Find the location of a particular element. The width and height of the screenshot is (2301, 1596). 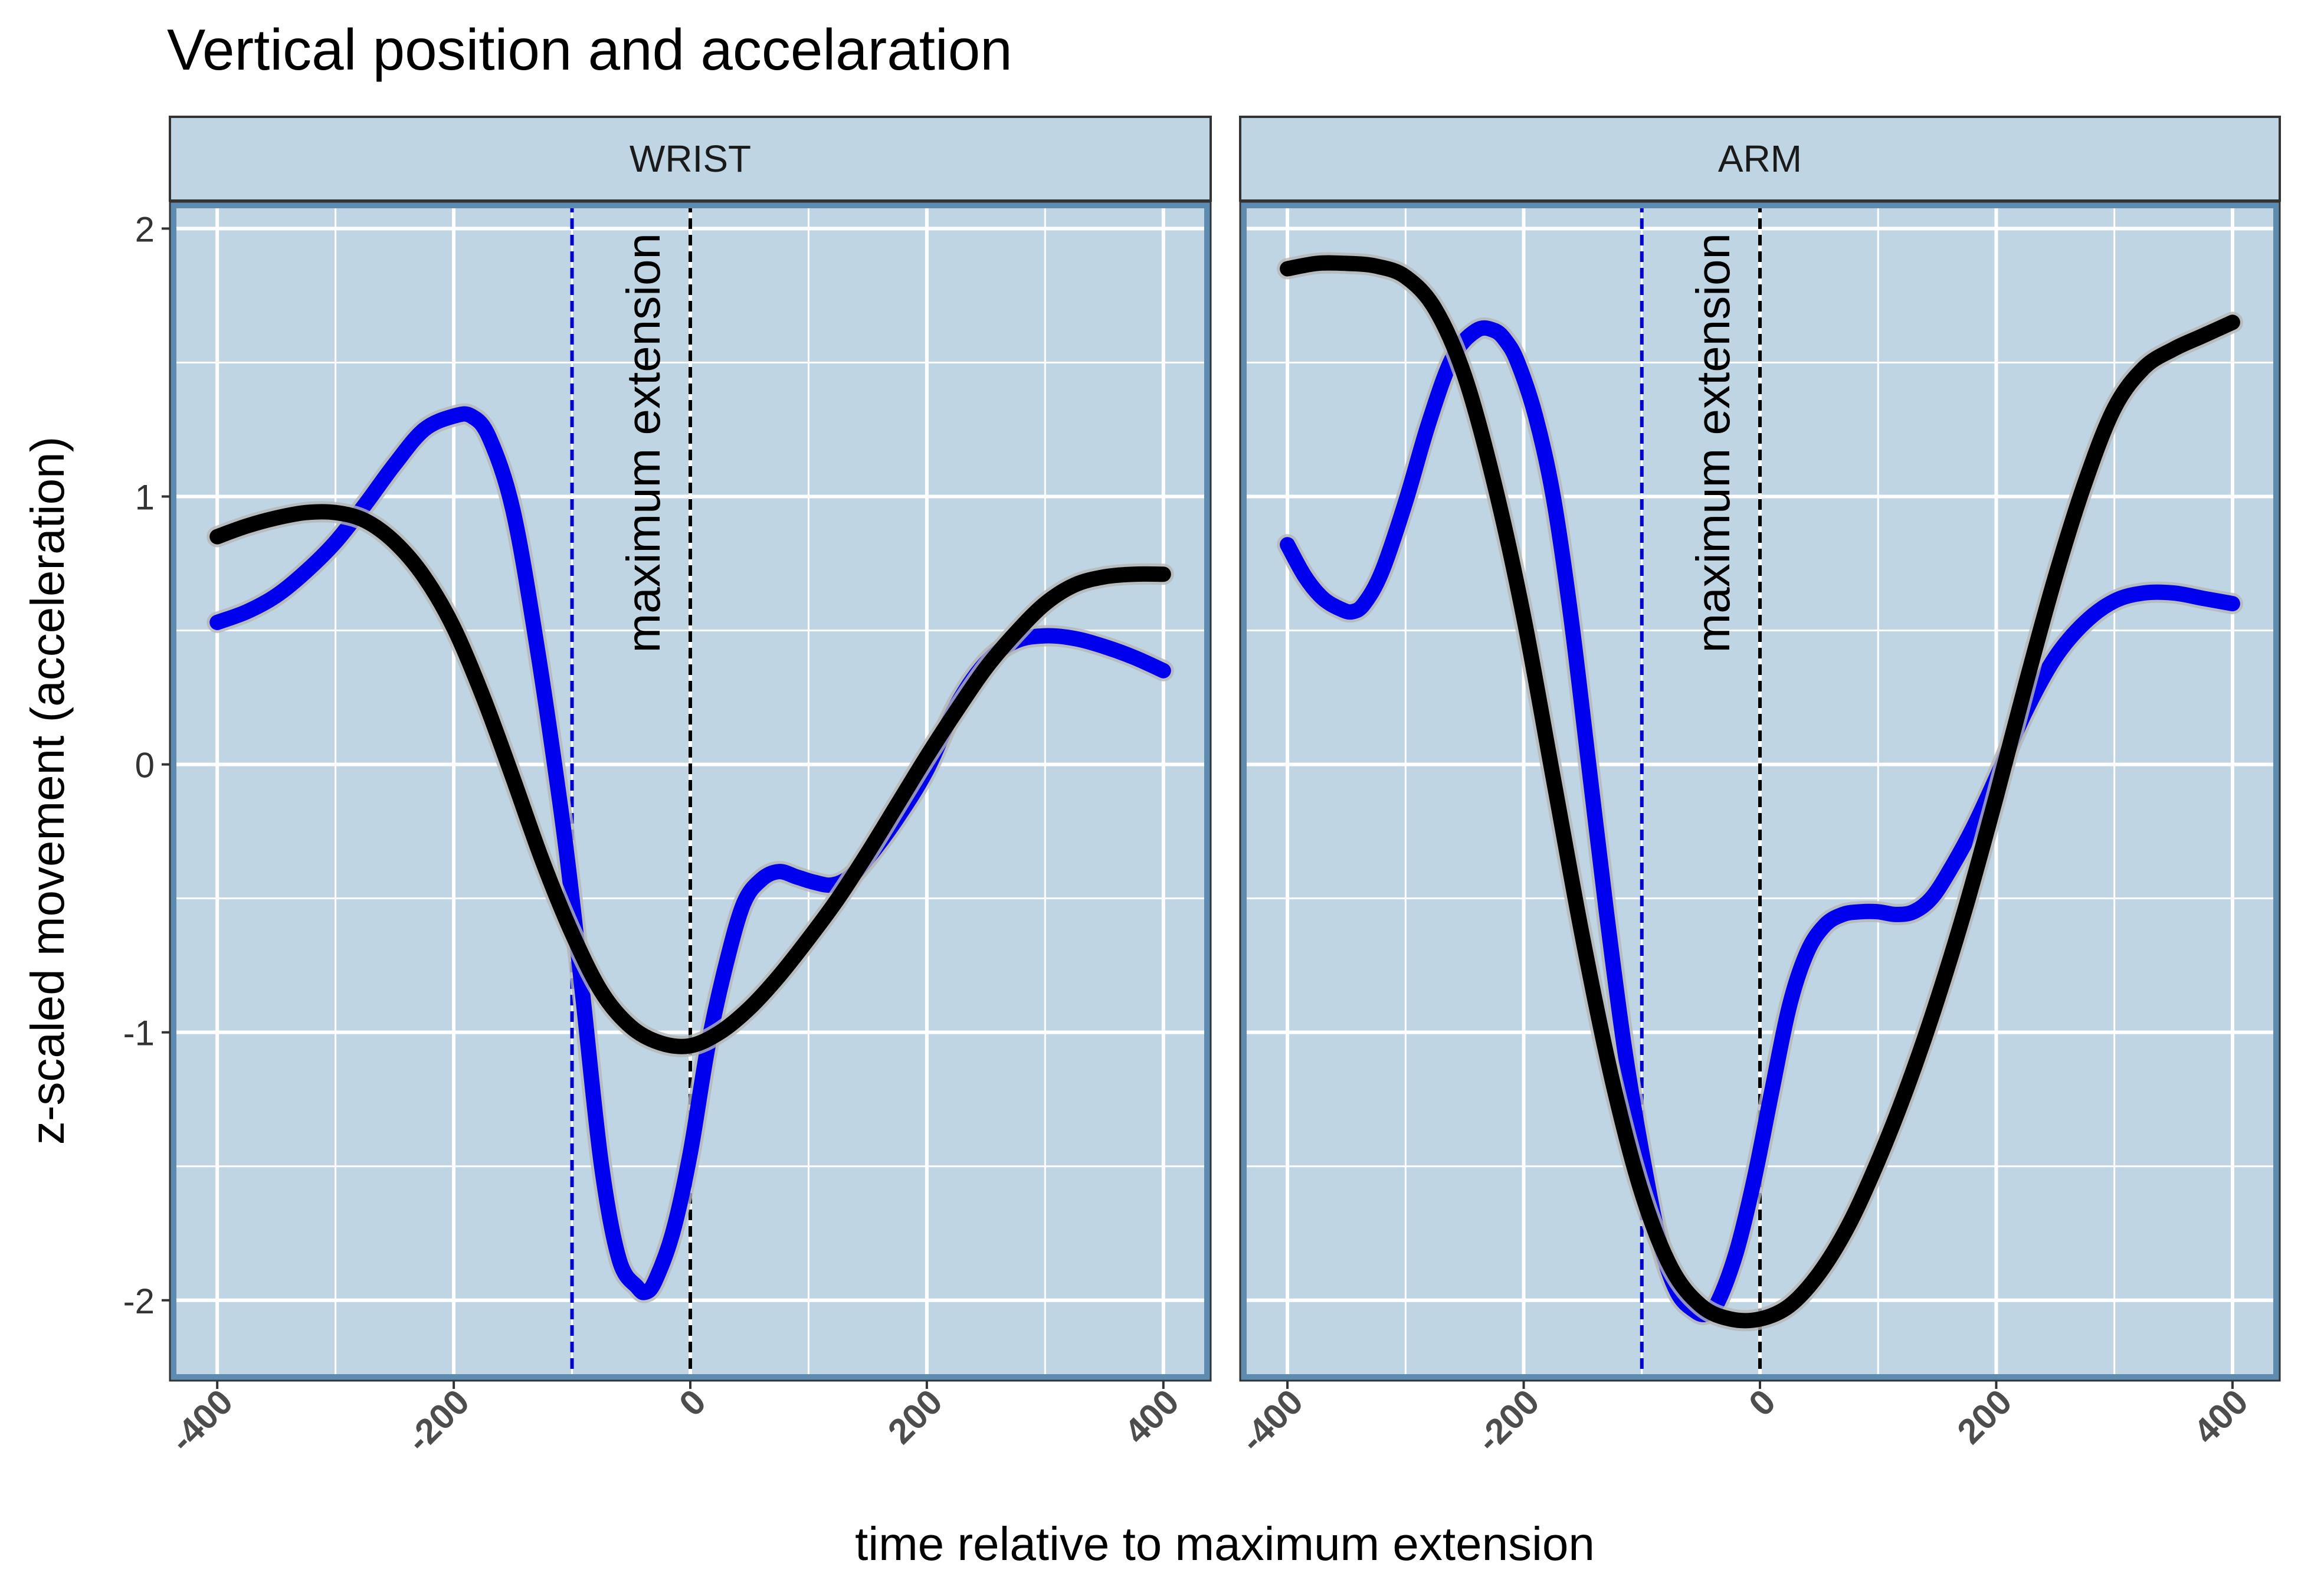

y-tick-label: 0 is located at coordinates (145, 765).